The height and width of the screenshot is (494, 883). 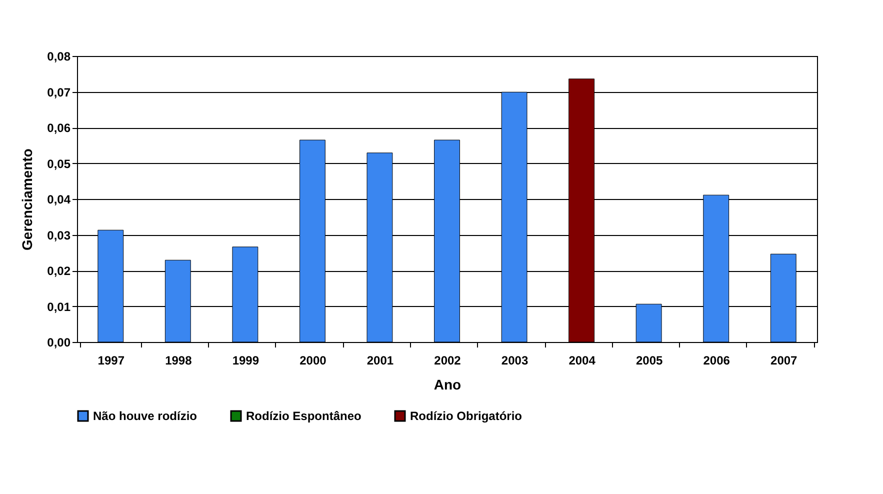 I want to click on x-axis-title: Ano, so click(x=448, y=384).